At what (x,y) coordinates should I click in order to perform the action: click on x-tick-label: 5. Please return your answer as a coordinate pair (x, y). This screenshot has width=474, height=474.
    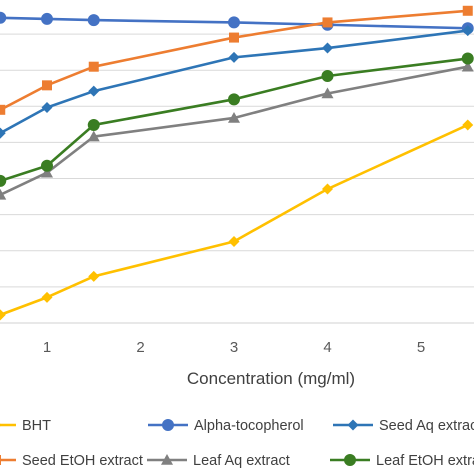
    Looking at the image, I should click on (421, 347).